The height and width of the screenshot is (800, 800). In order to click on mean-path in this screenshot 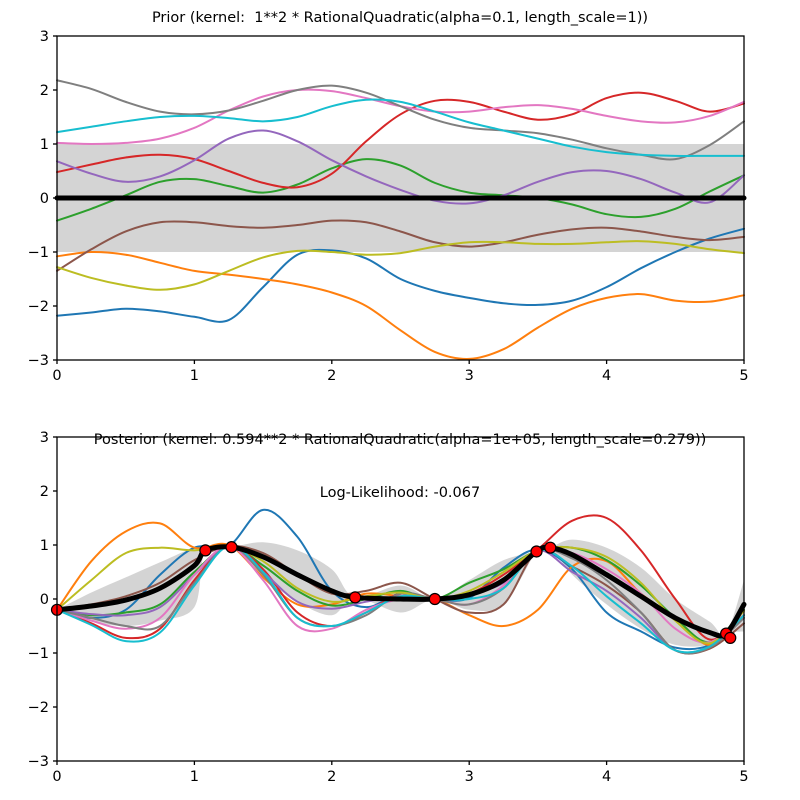, I will do `click(400, 591)`.